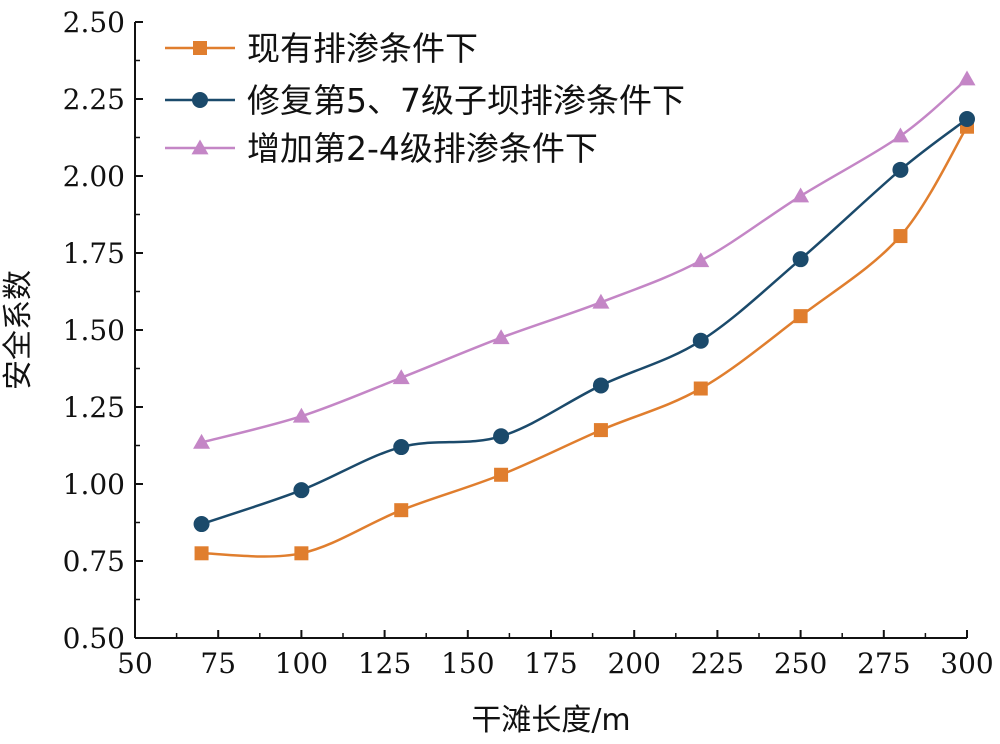  I want to click on x-tick-label: 250, so click(800, 663).